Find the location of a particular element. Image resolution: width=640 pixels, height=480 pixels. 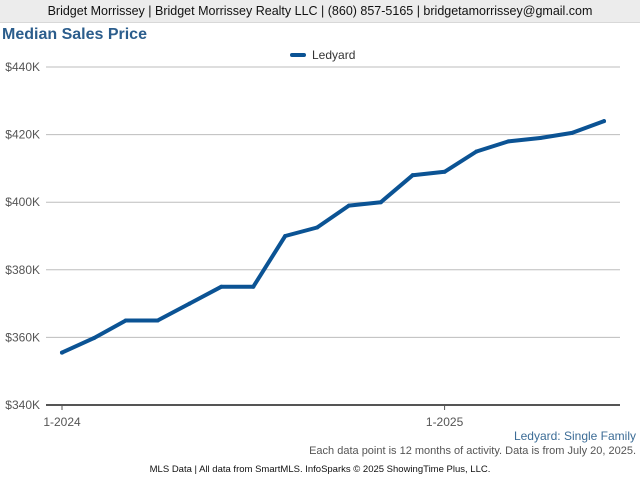

y-tick-label: $440K is located at coordinates (22, 67).